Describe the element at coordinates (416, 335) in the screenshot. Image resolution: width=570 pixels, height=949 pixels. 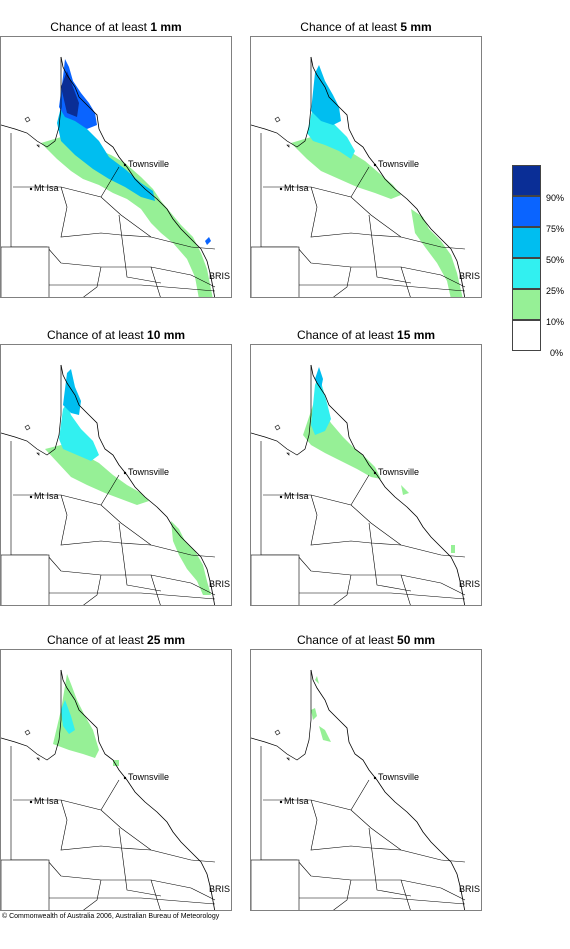
I see `title-amount: 15 mm` at that location.